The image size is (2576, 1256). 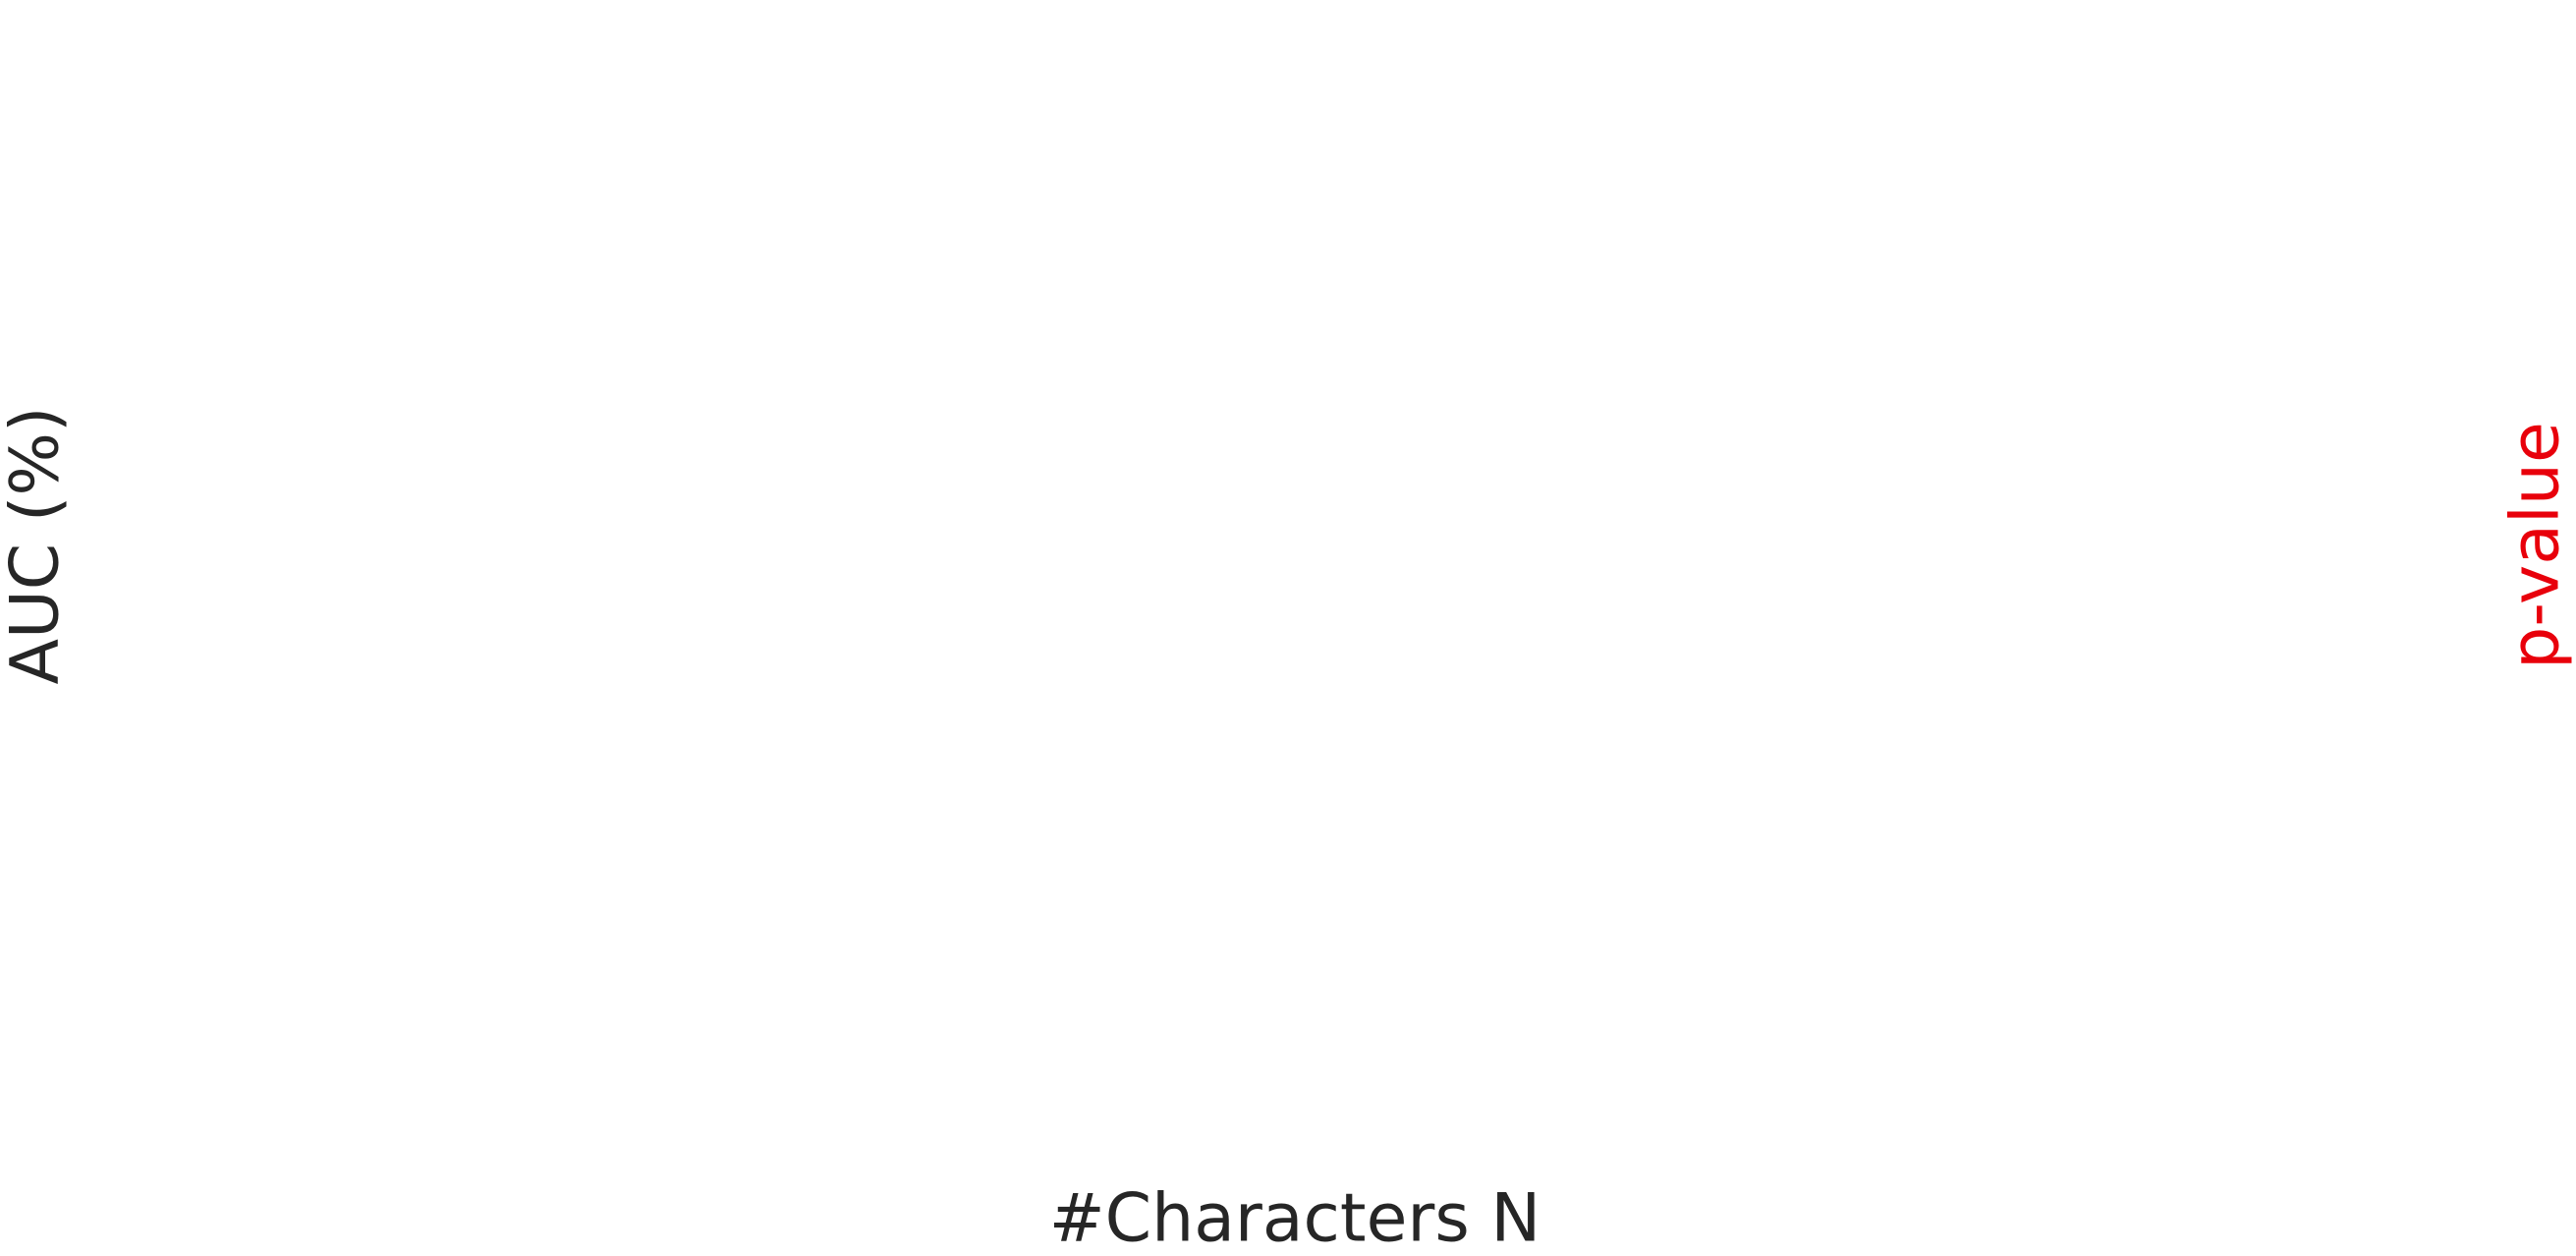 What do you see at coordinates (37, 545) in the screenshot?
I see `y-axis-label: AUC (%)` at bounding box center [37, 545].